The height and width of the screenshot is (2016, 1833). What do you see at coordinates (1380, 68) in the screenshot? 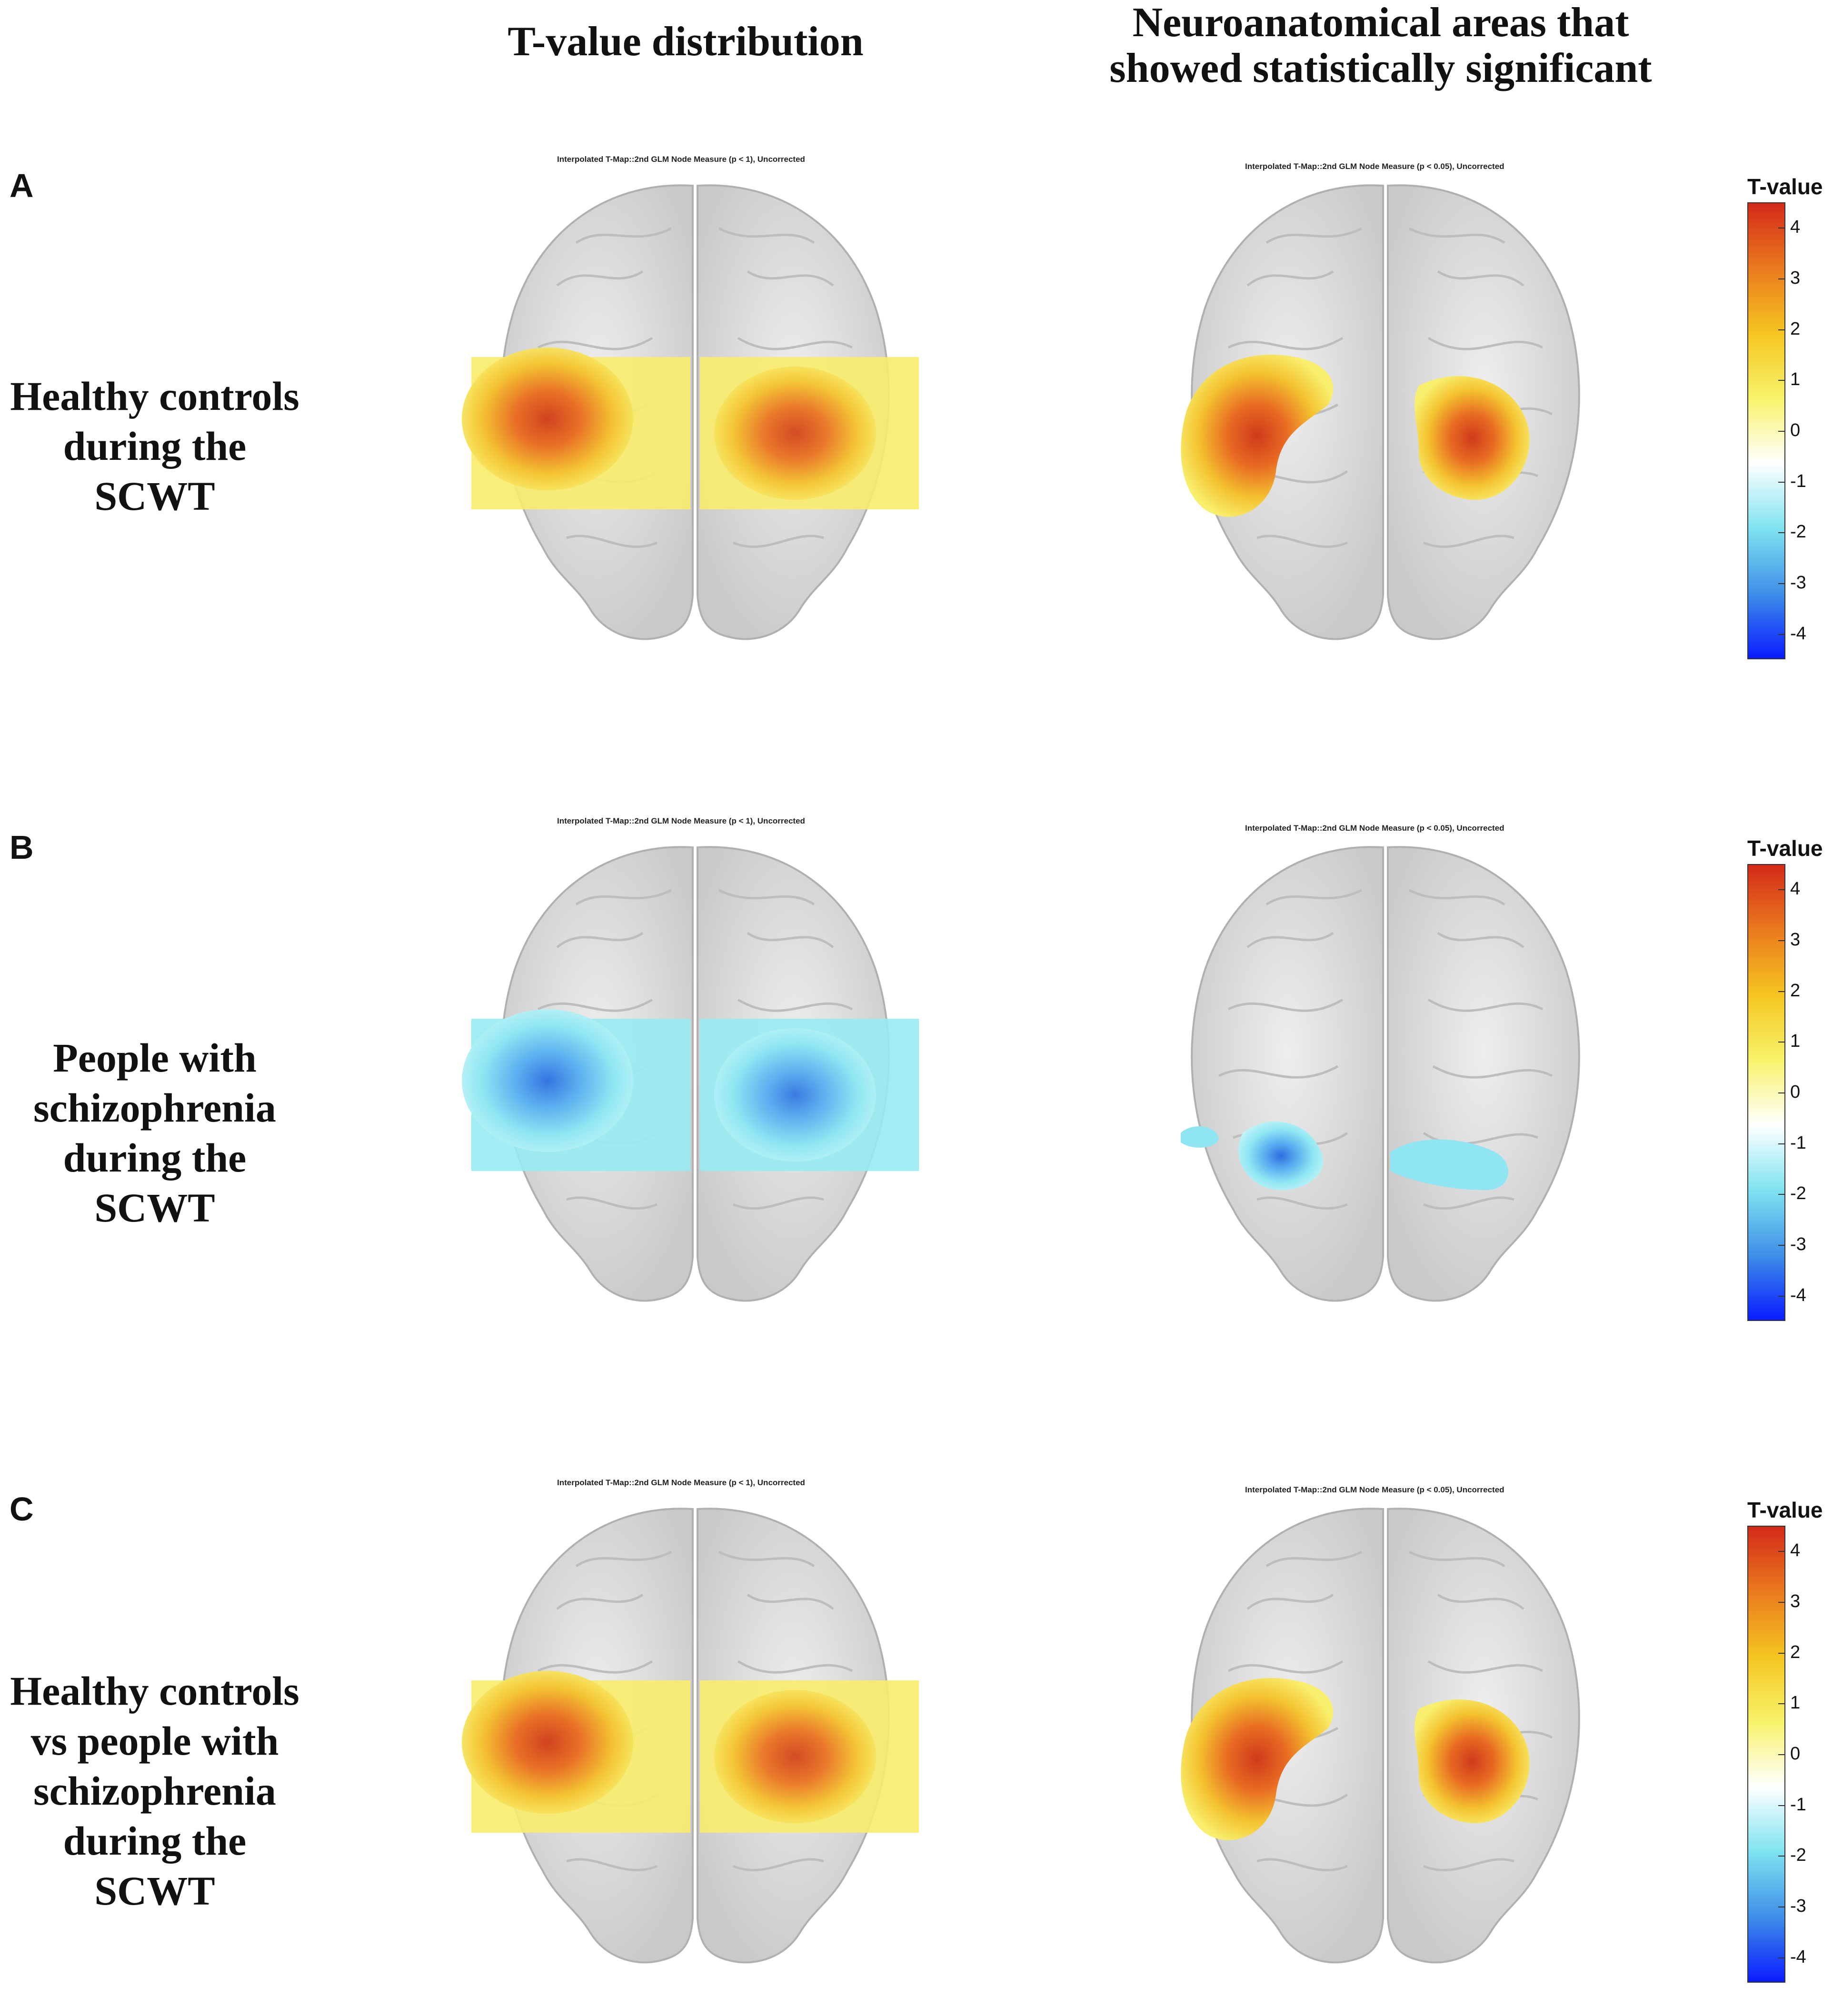
I see `column-header-line-2: showed statistically significant` at bounding box center [1380, 68].